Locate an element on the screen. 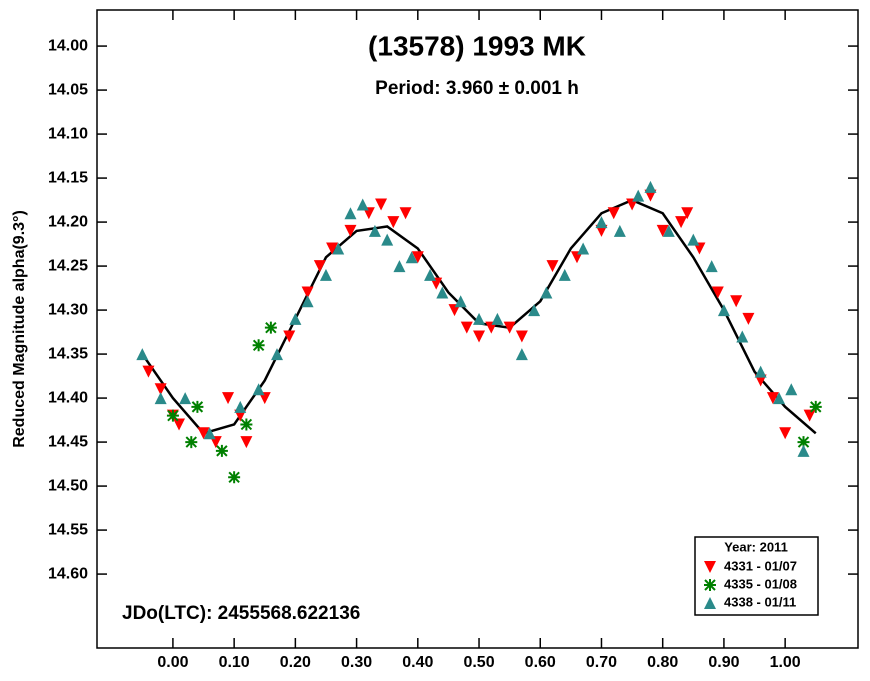 This screenshot has width=870, height=681. x-tick-label: 0.80 is located at coordinates (662, 662).